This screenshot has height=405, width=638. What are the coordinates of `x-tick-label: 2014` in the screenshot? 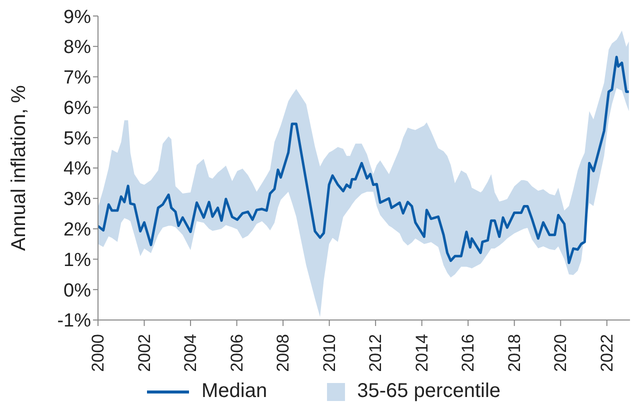 It's located at (422, 353).